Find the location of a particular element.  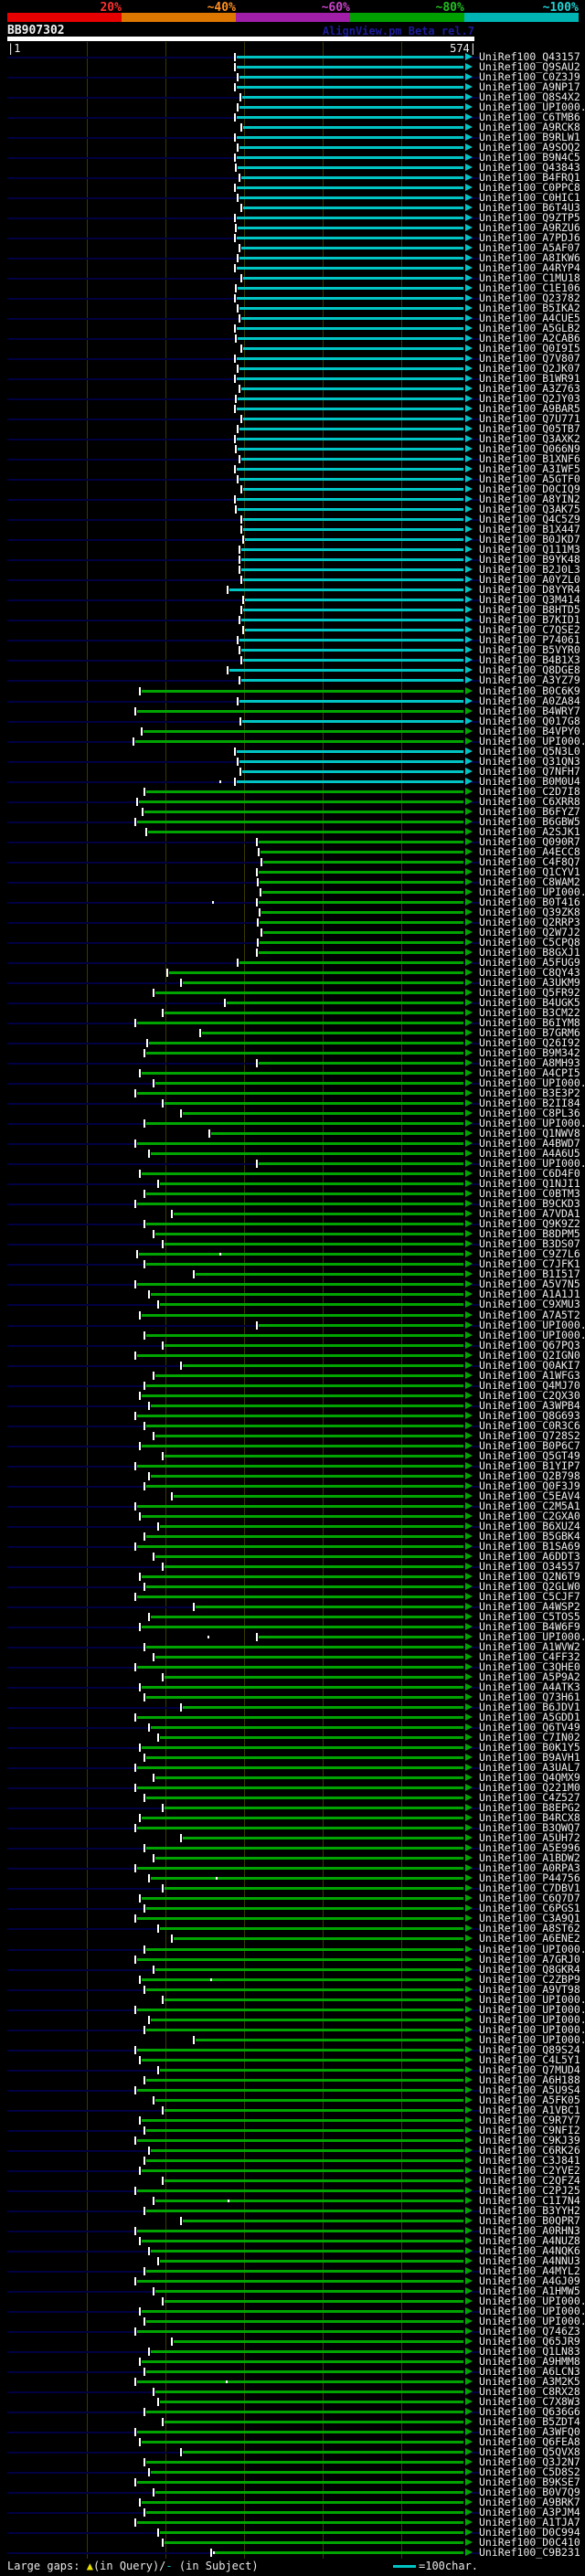

hit-row: UniRef100_Q9K9Z2 is located at coordinates (293, 1224).